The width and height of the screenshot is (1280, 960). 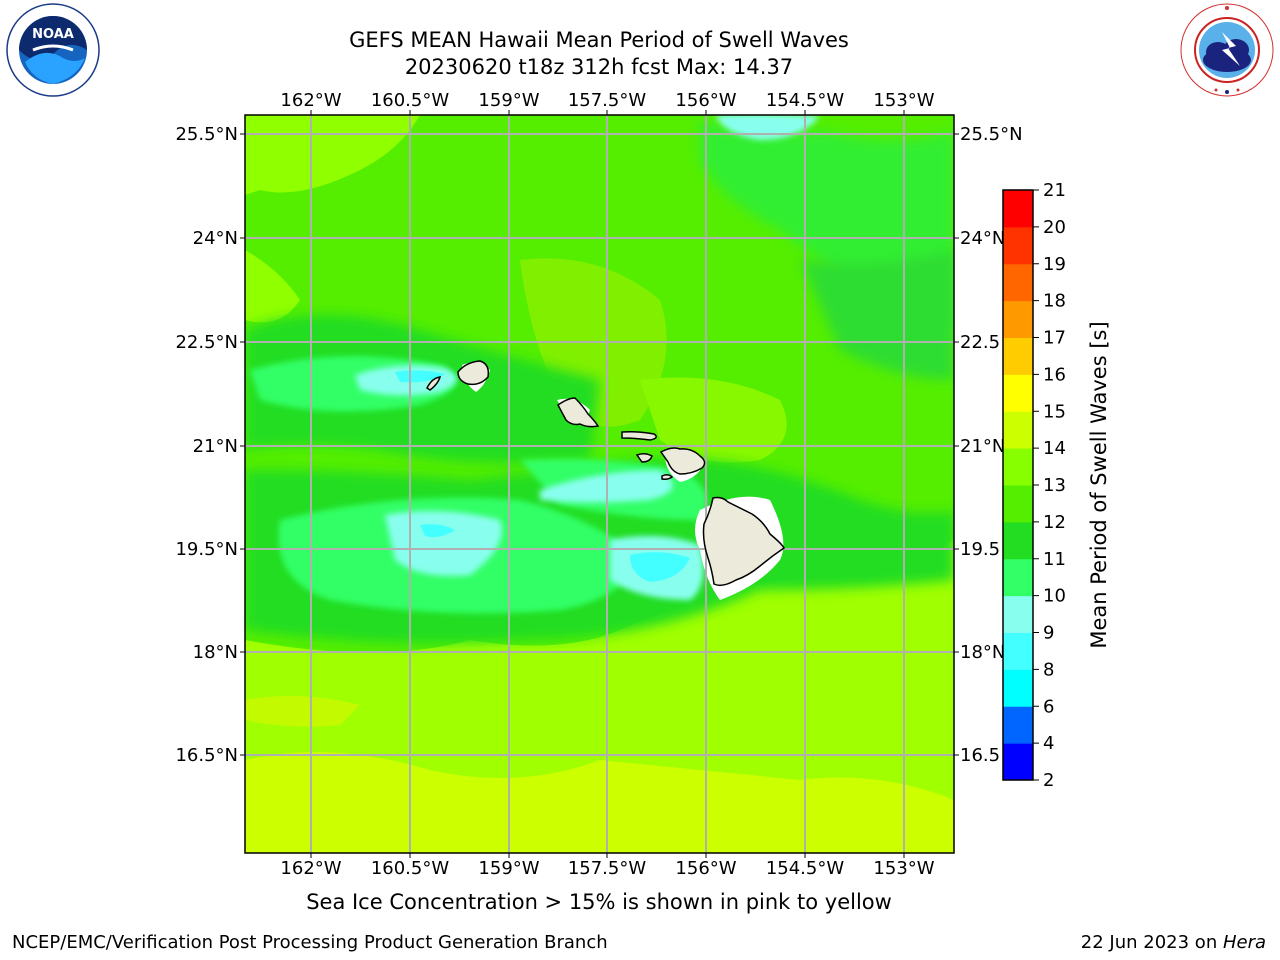 What do you see at coordinates (215, 446) in the screenshot?
I see `lat-label-left: 21°N` at bounding box center [215, 446].